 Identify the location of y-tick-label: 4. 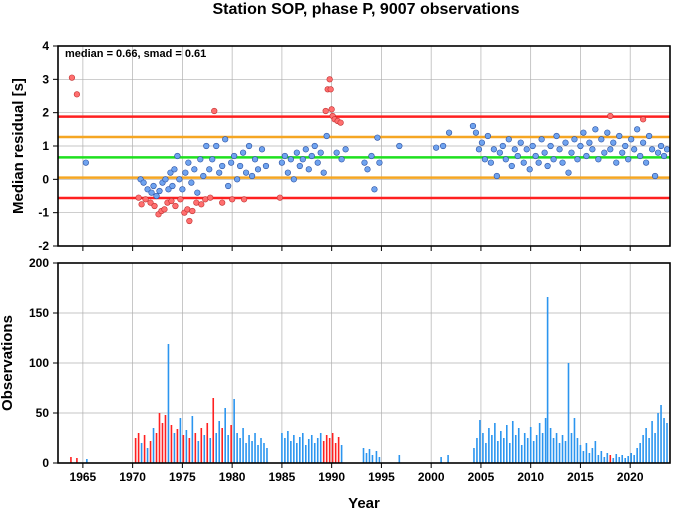
(45, 46).